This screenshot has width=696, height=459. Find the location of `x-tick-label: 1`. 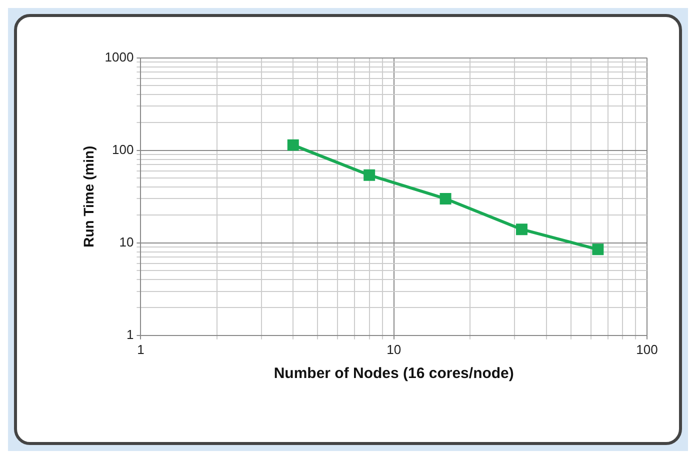

x-tick-label: 1 is located at coordinates (140, 349).